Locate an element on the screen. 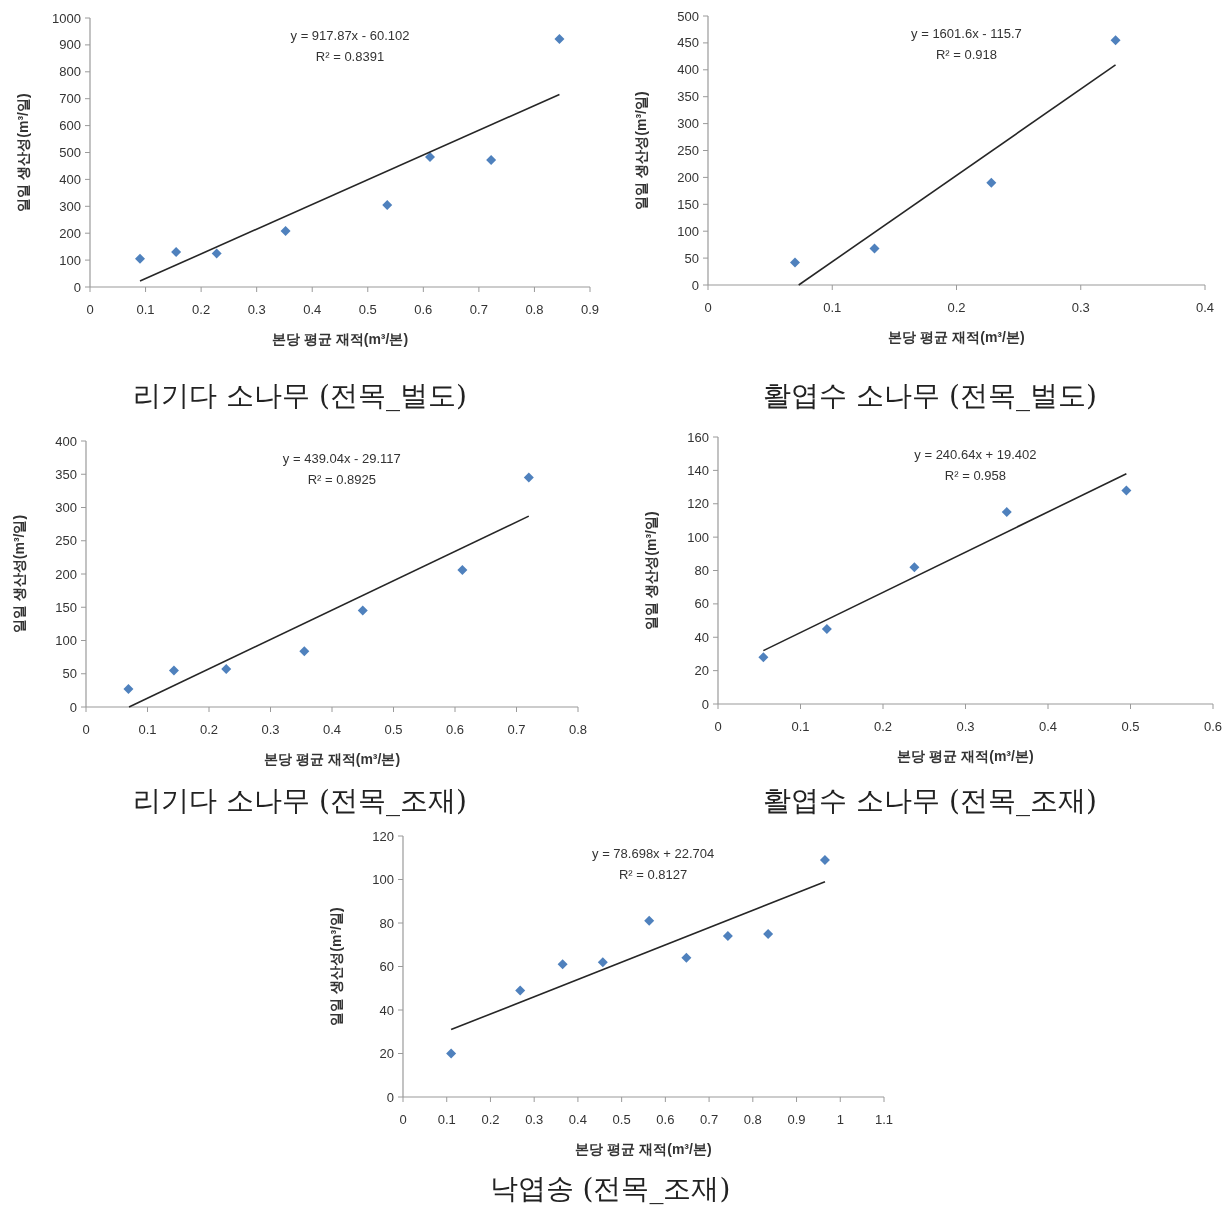 This screenshot has width=1226, height=1205. y-tick-label: 60 is located at coordinates (701, 604).